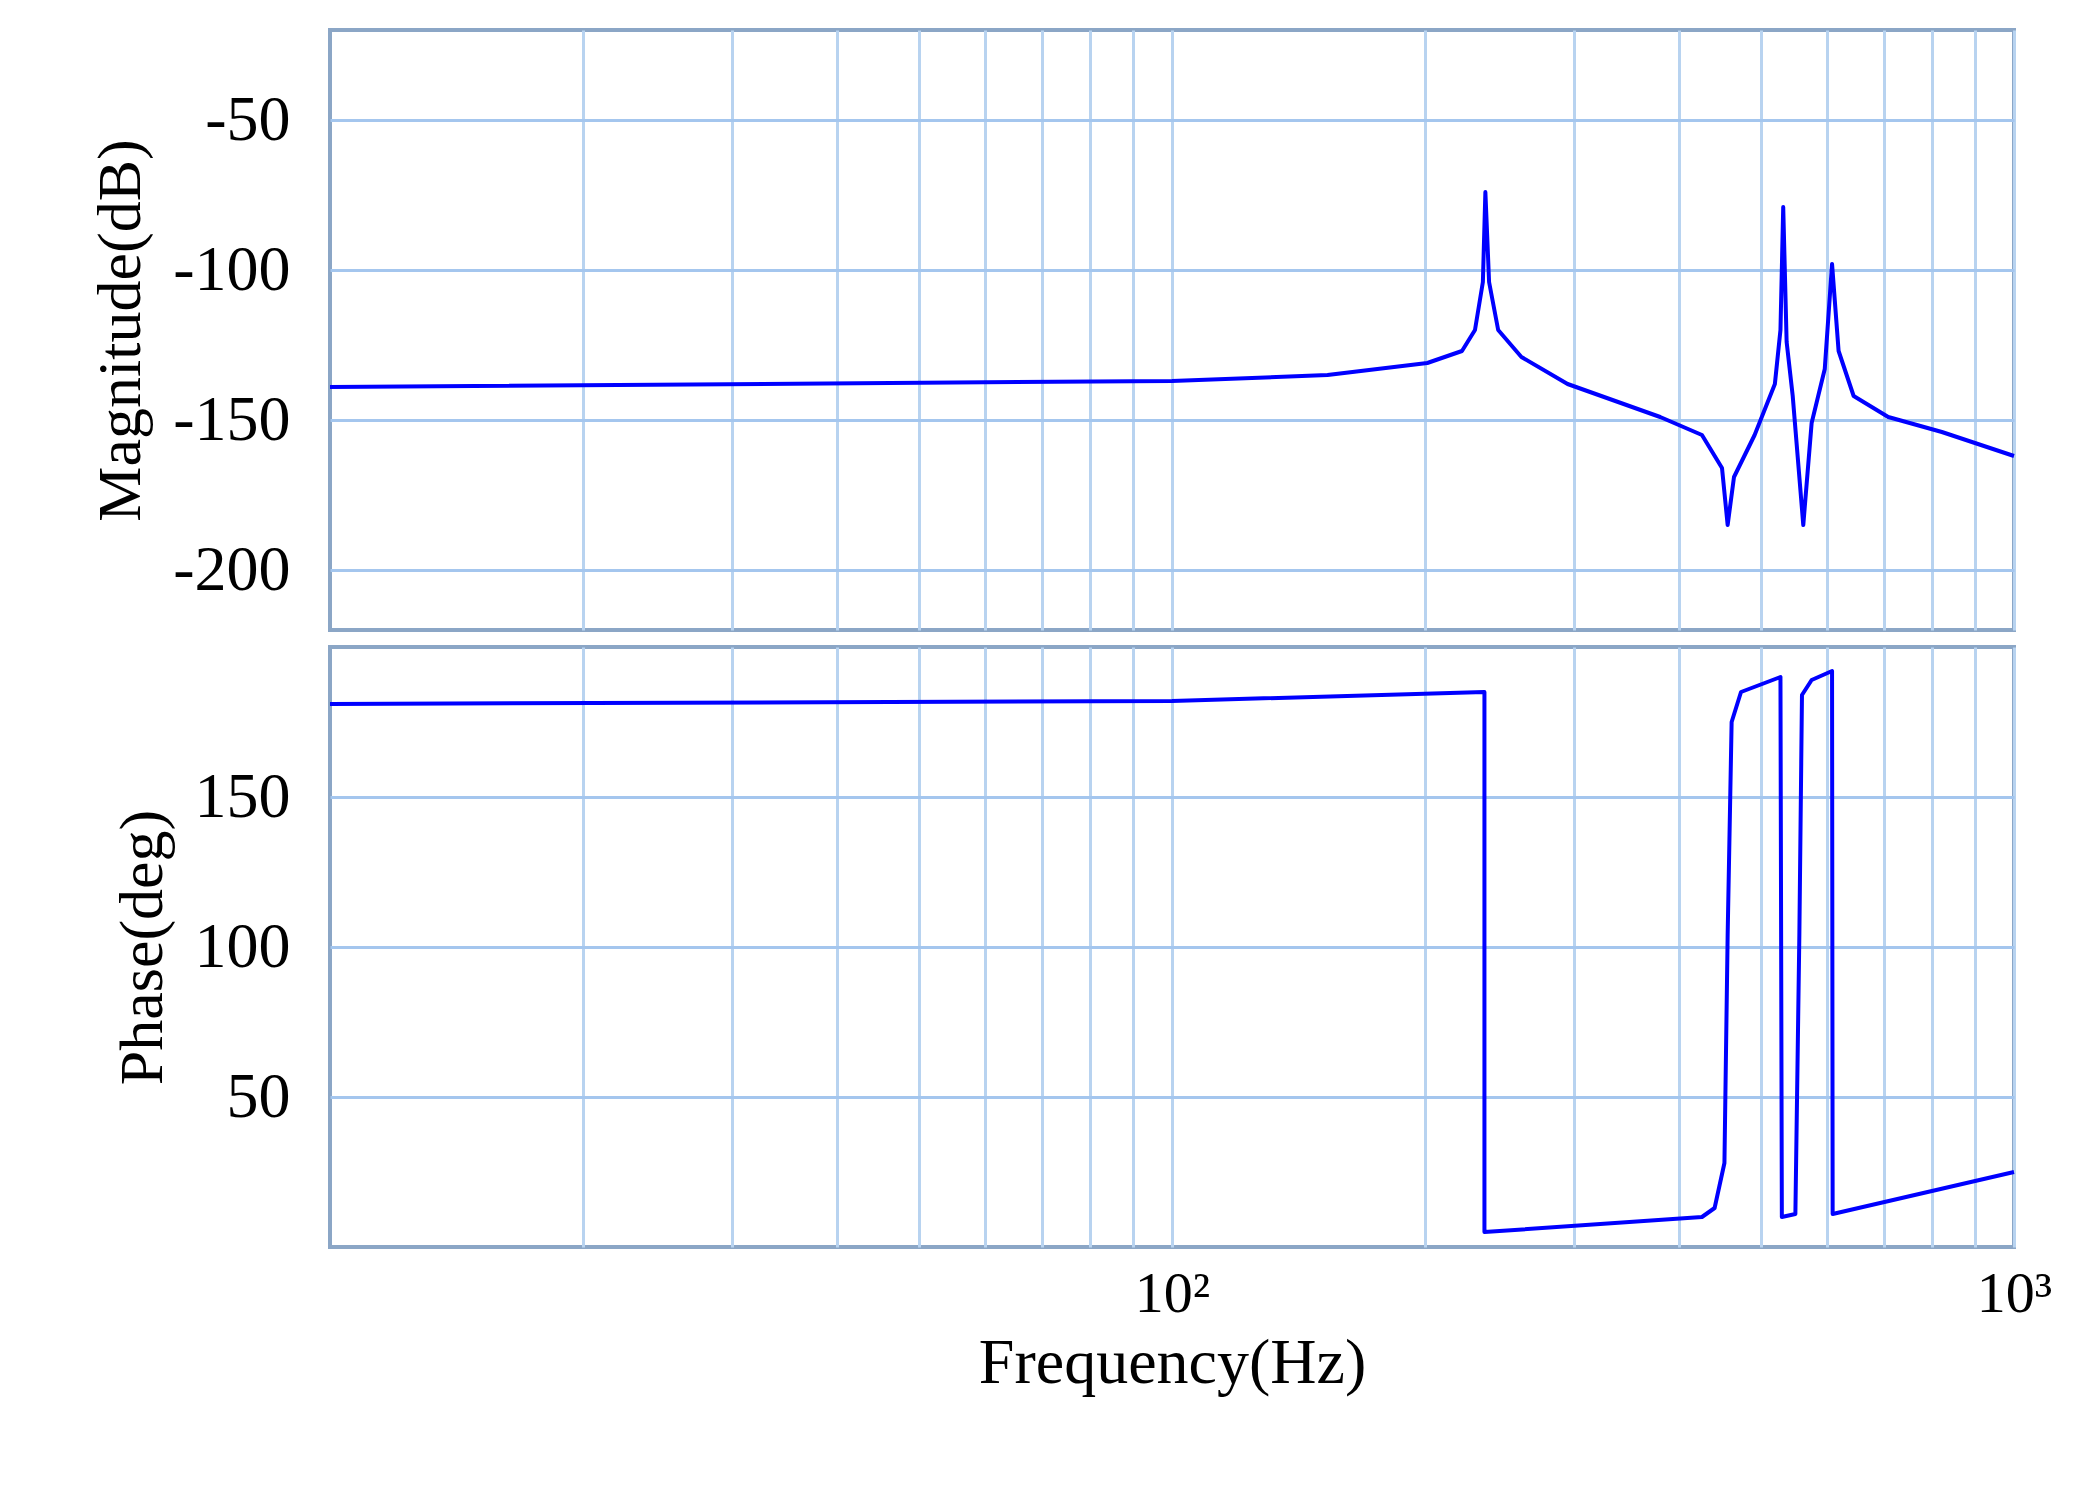 The width and height of the screenshot is (2090, 1496). I want to click on y-tick-label: -200, so click(232, 568).